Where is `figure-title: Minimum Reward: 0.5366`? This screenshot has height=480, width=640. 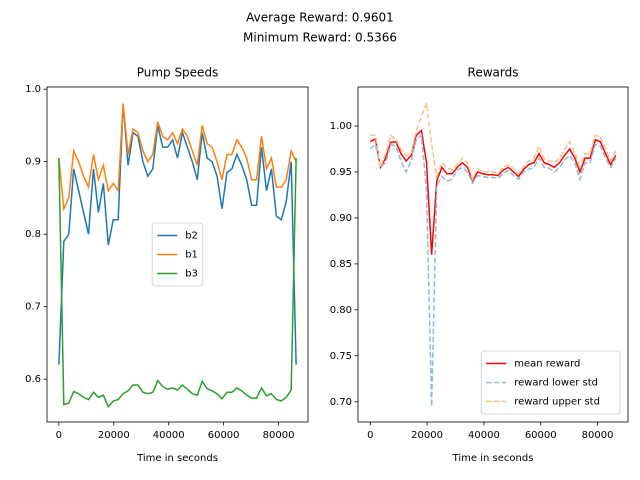 figure-title: Minimum Reward: 0.5366 is located at coordinates (320, 38).